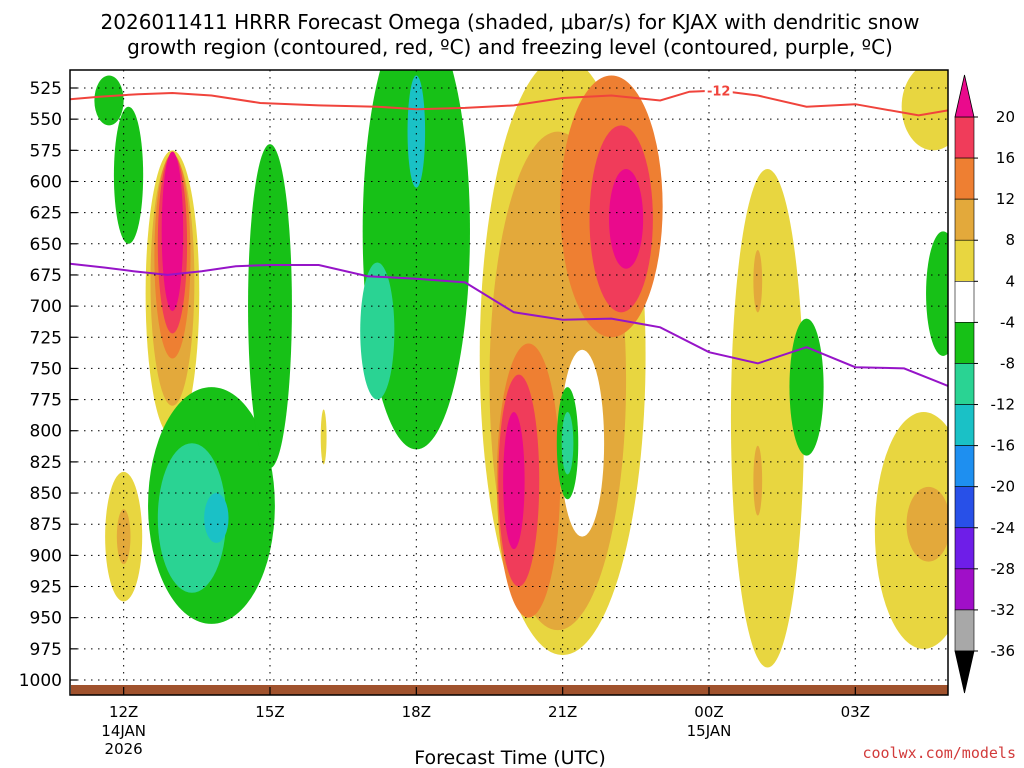  What do you see at coordinates (46, 338) in the screenshot?
I see `y-tick-label-725: 725` at bounding box center [46, 338].